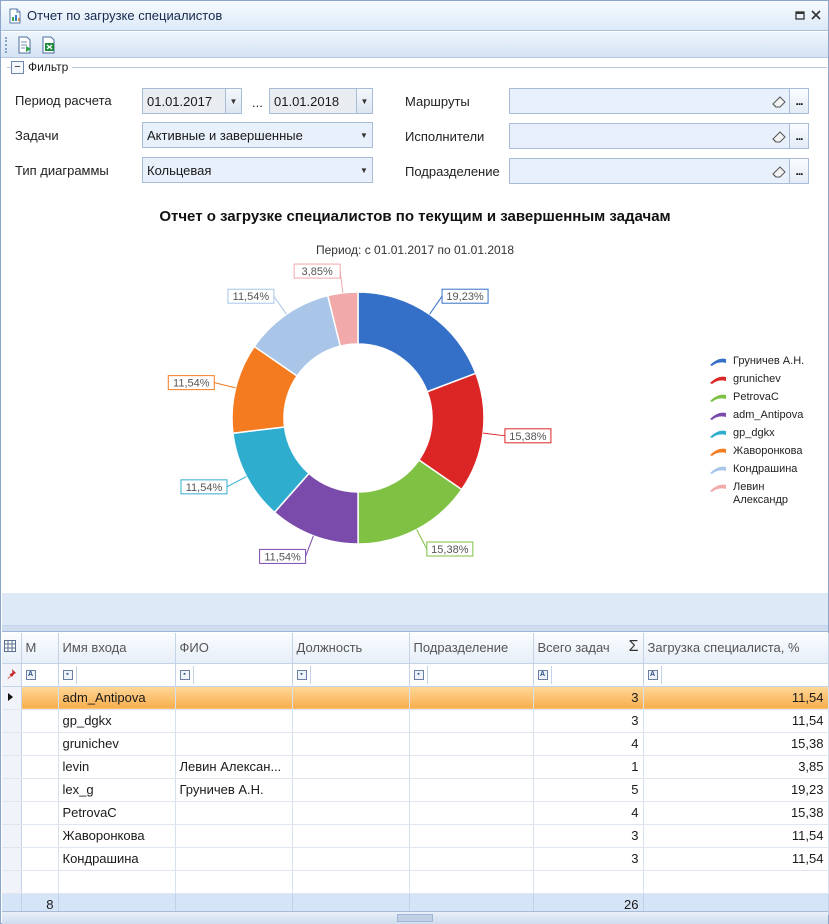 The height and width of the screenshot is (924, 829). What do you see at coordinates (471, 648) in the screenshot?
I see `col-department: Подразделение` at bounding box center [471, 648].